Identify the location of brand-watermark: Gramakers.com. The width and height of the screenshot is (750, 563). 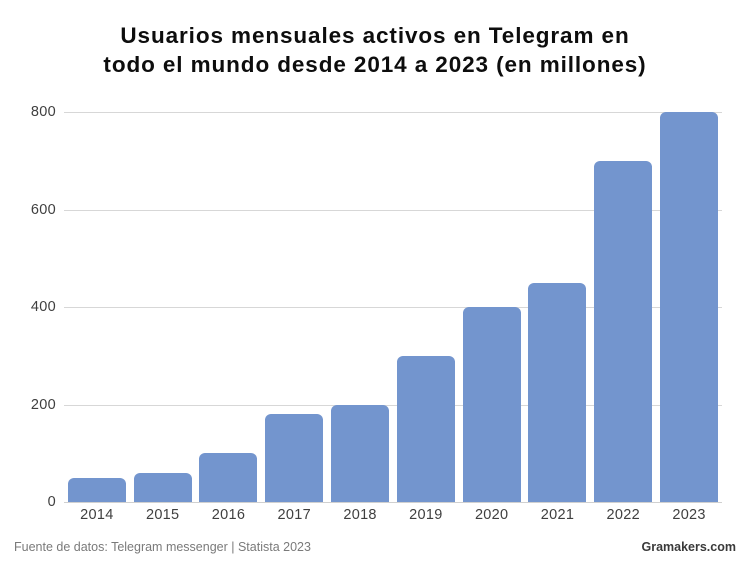
(688, 546).